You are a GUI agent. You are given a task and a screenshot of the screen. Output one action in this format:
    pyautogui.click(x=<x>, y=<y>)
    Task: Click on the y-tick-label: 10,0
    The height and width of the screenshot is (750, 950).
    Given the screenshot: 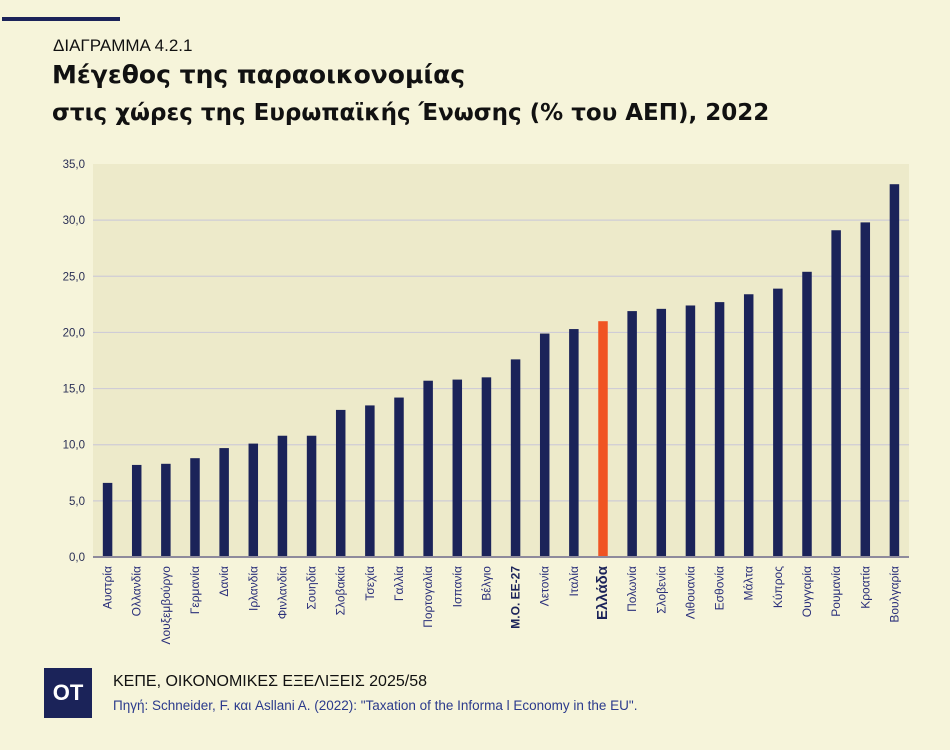 What is the action you would take?
    pyautogui.click(x=74, y=446)
    